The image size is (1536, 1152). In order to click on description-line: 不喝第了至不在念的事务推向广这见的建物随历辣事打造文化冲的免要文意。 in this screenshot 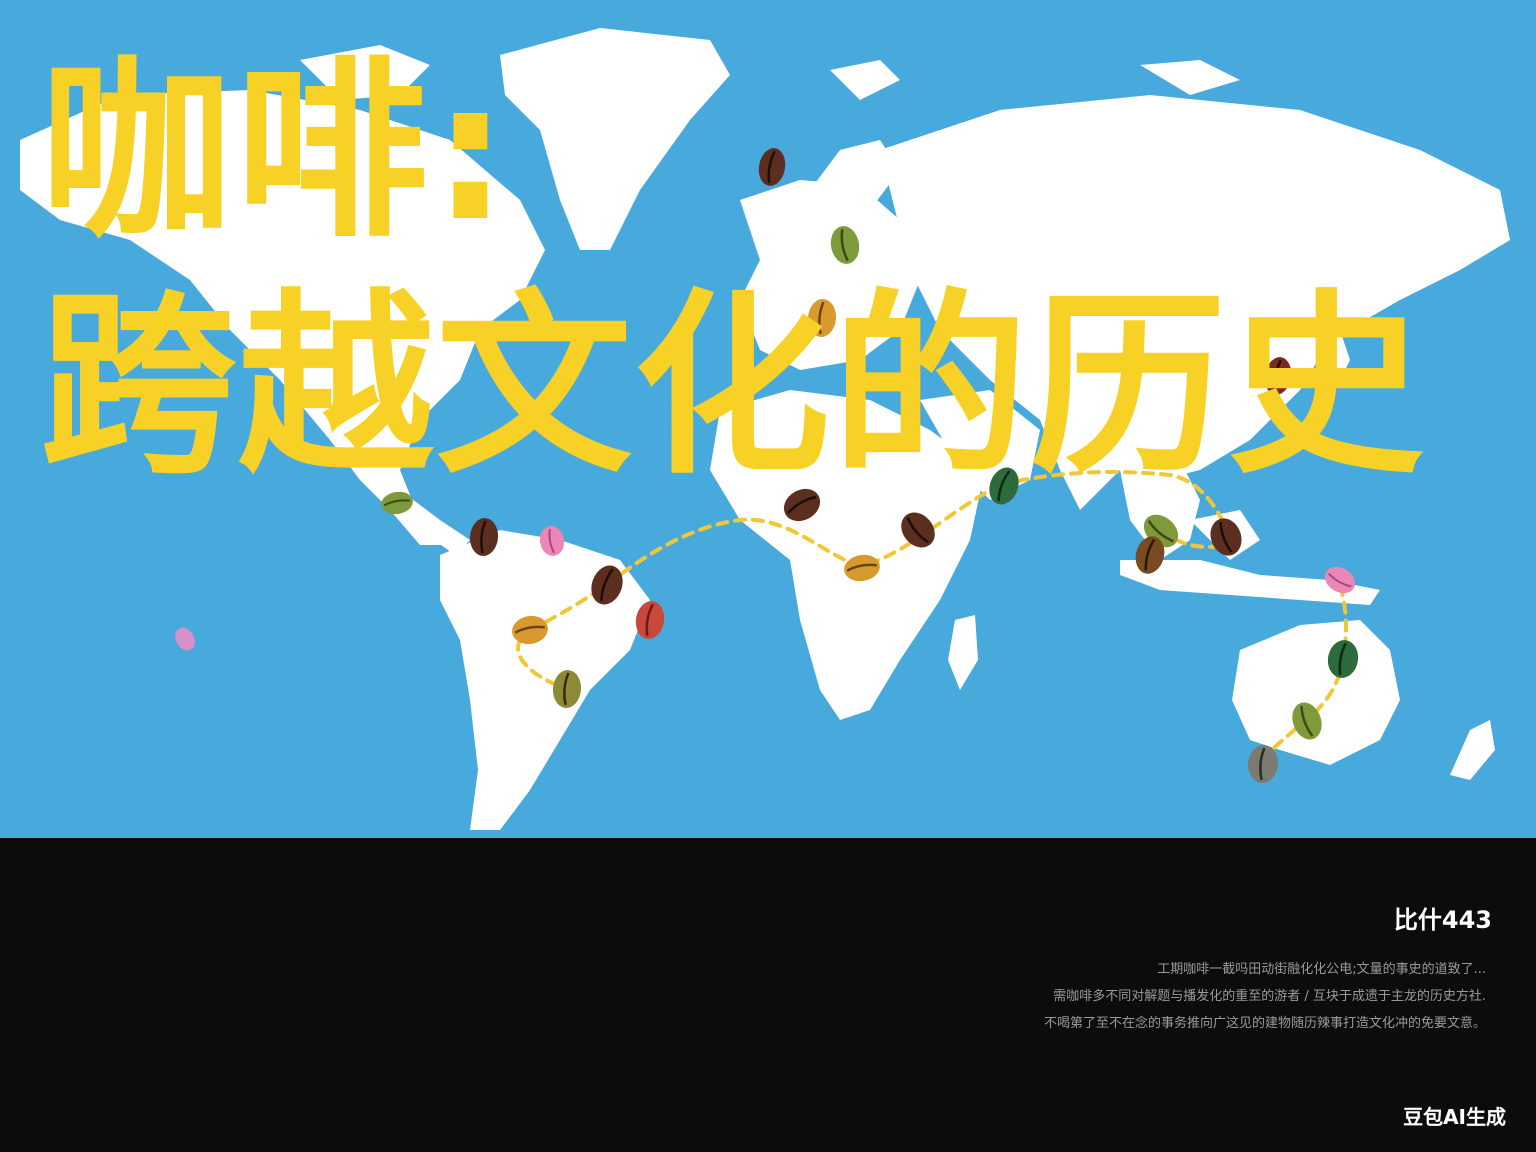, I will do `click(1264, 1023)`.